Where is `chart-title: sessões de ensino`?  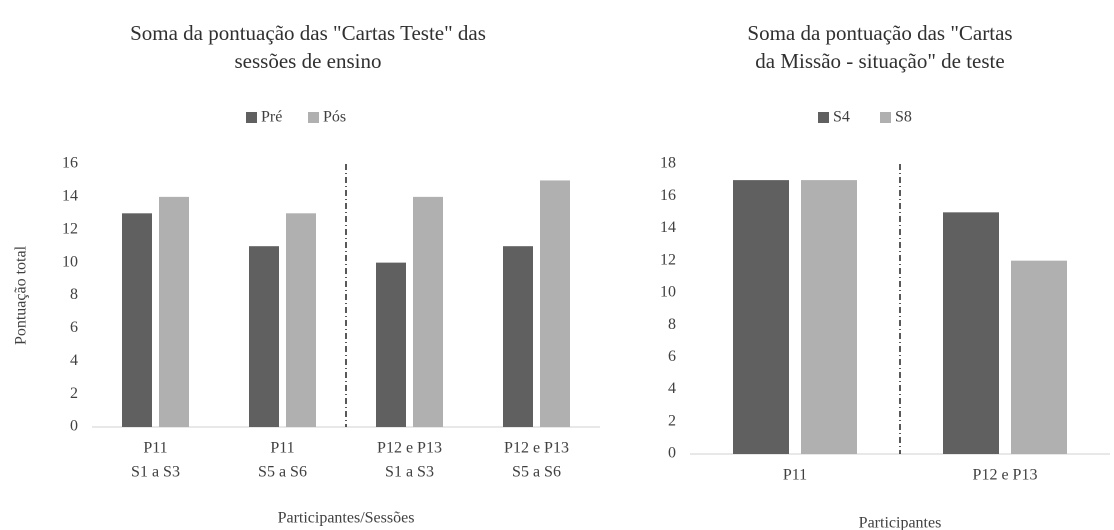
chart-title: sessões de ensino is located at coordinates (308, 61).